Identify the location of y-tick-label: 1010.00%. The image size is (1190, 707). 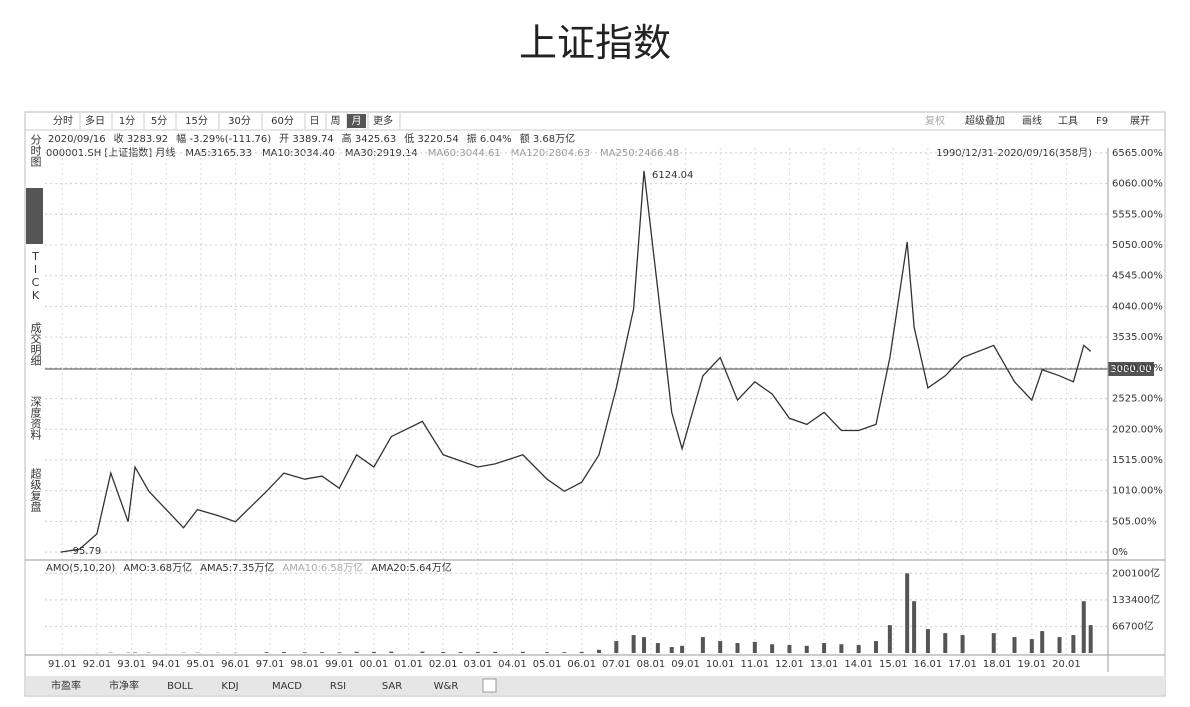
(1137, 491).